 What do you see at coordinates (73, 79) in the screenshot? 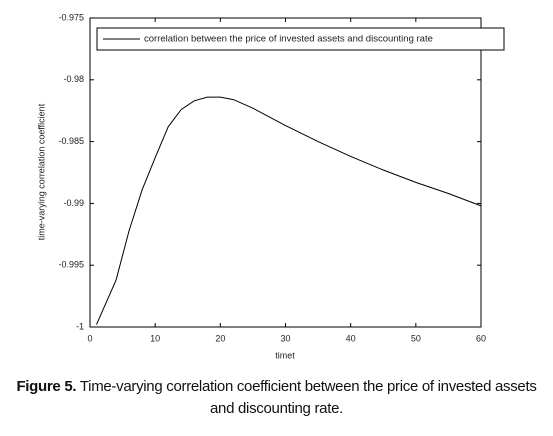
I see `y-tick-label: -0.98` at bounding box center [73, 79].